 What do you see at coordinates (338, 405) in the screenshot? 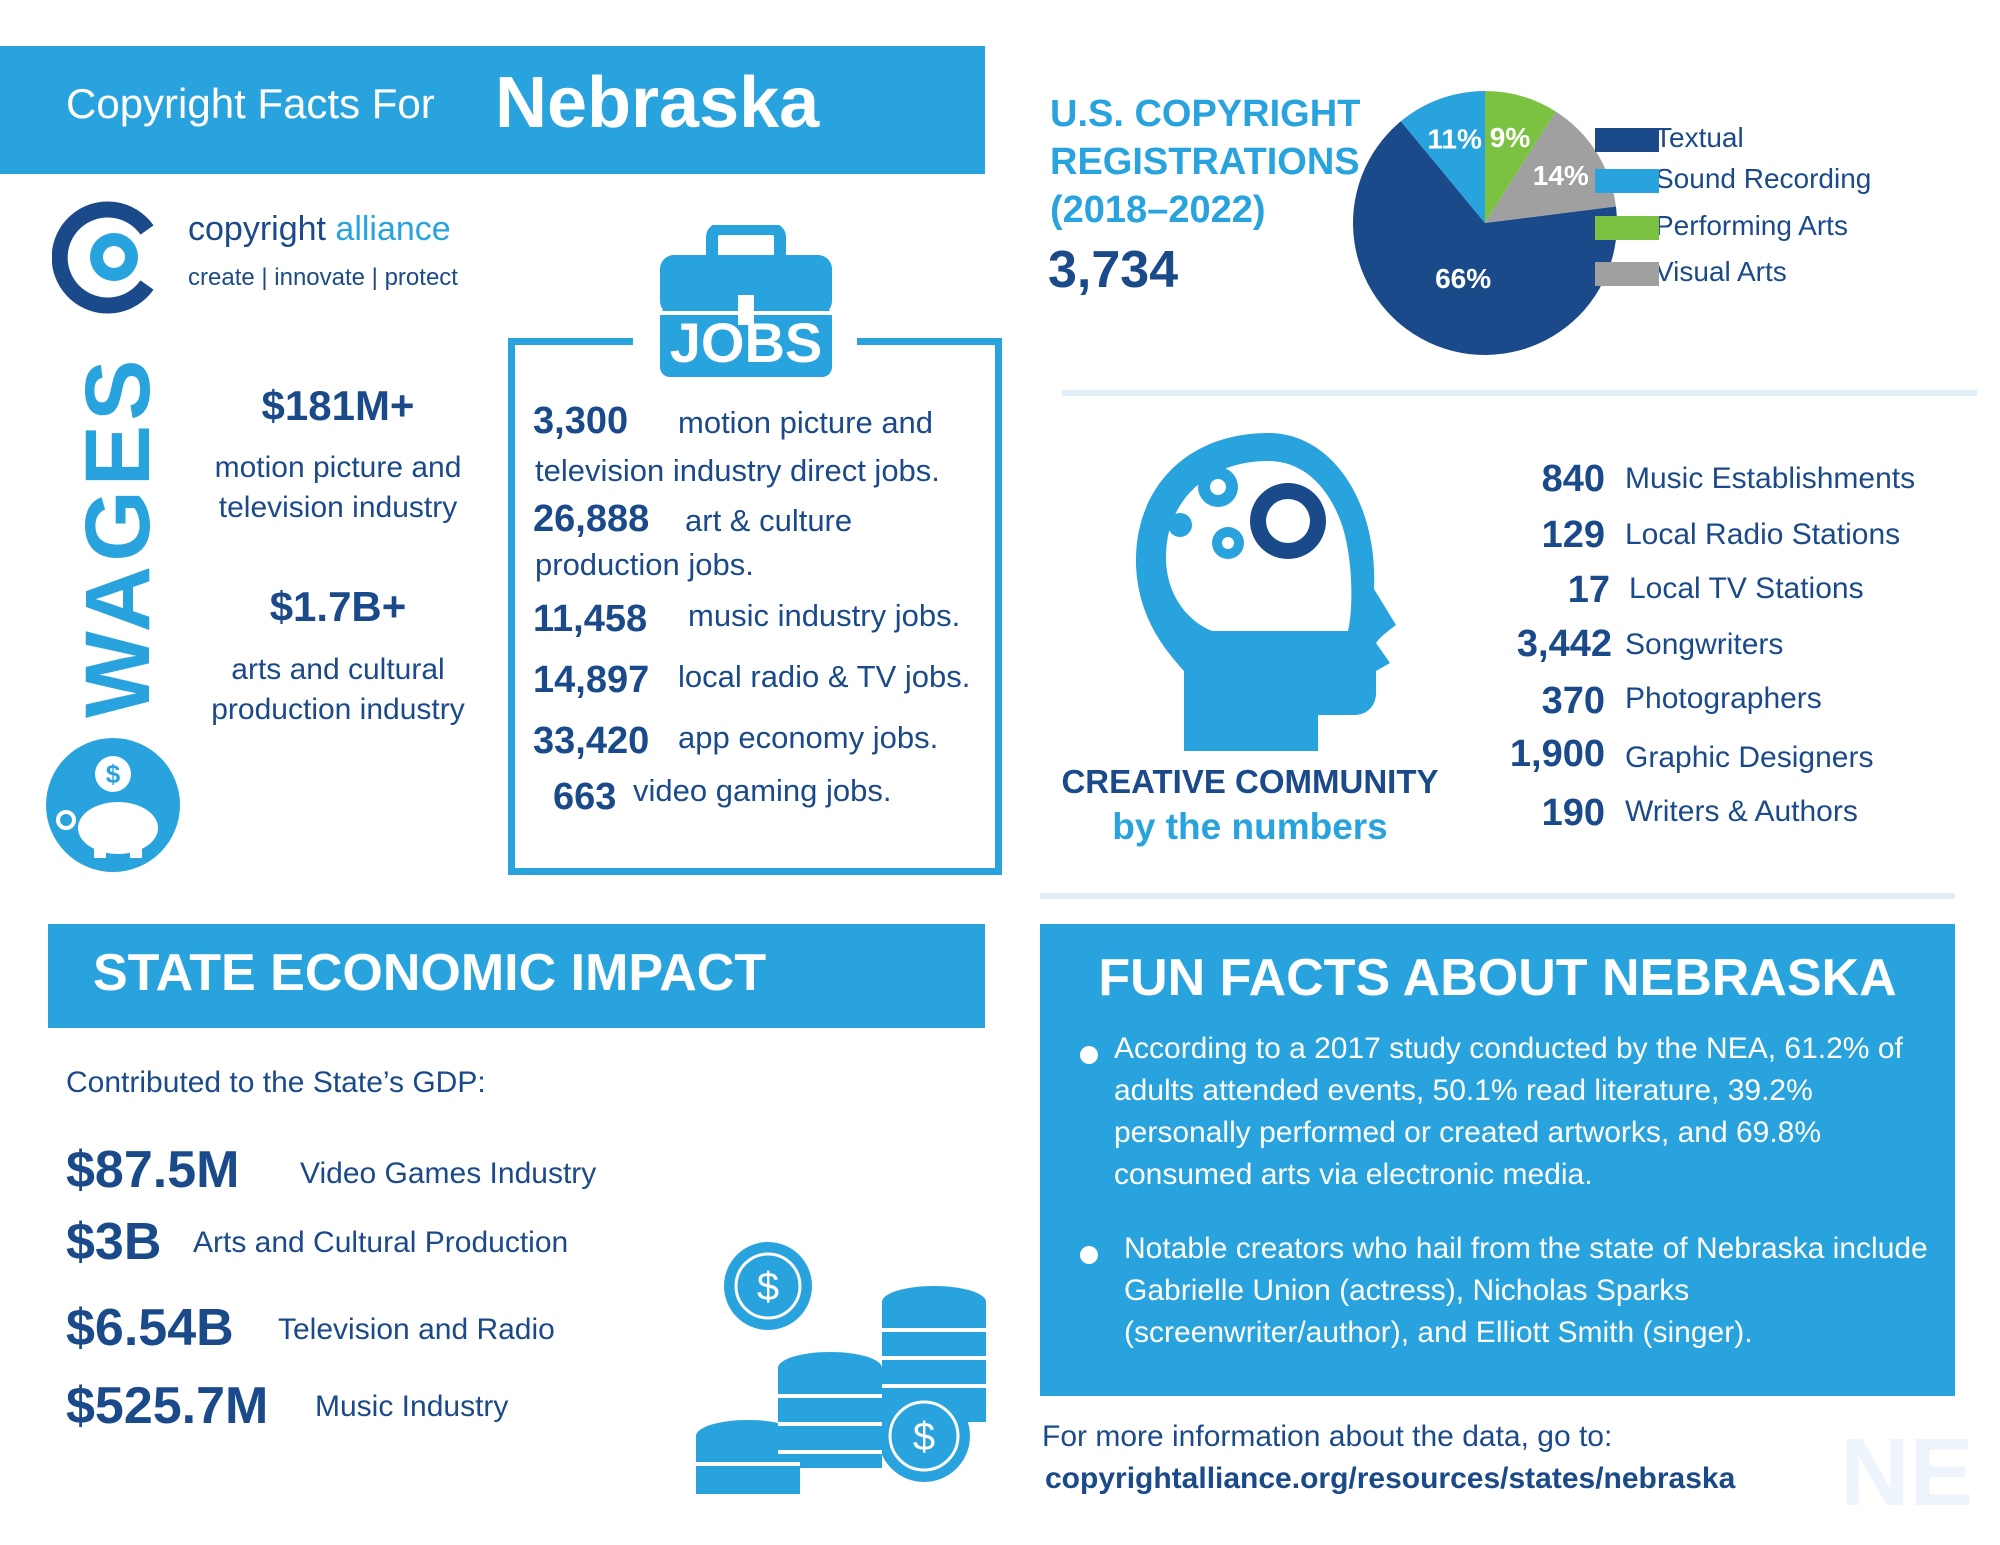
I see `wage-amount: $181M+` at bounding box center [338, 405].